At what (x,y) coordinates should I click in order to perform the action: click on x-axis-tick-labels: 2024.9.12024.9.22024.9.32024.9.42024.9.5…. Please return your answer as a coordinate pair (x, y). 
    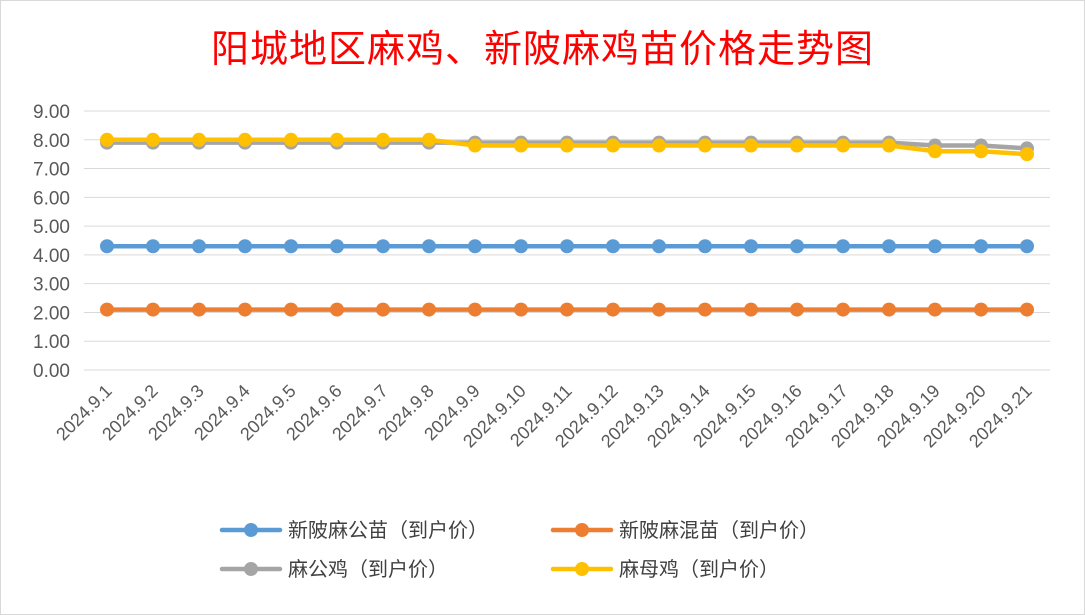
    Looking at the image, I should click on (544, 416).